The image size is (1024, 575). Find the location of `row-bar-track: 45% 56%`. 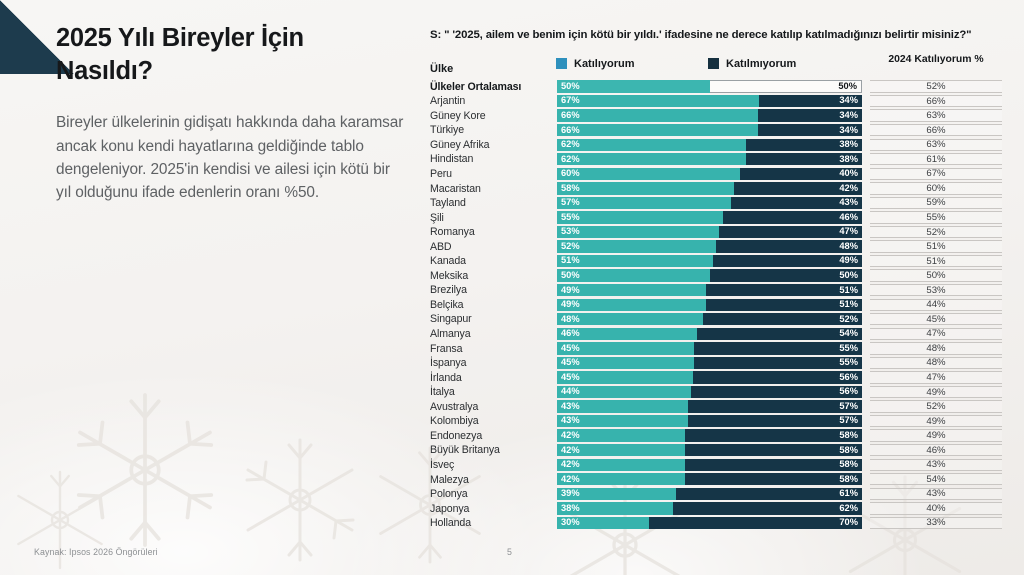

row-bar-track: 45% 56% is located at coordinates (709, 377).